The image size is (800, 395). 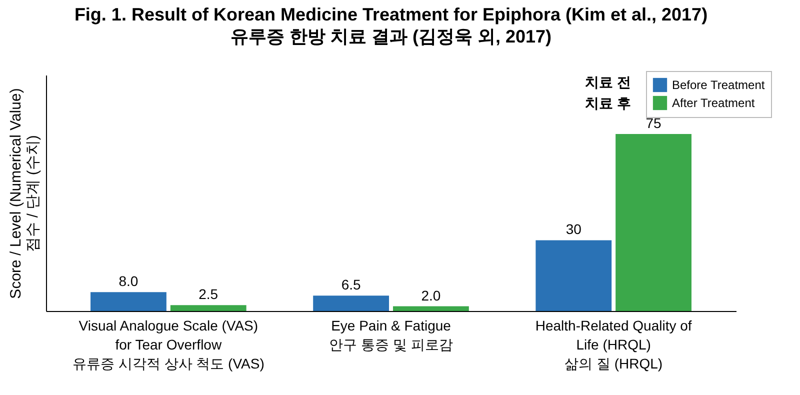 I want to click on x-tick-label: Visual Analogue Scale (VAS) for Tear Overflow 유류증 시각적 상사 척도 (VAS), so click(x=168, y=345).